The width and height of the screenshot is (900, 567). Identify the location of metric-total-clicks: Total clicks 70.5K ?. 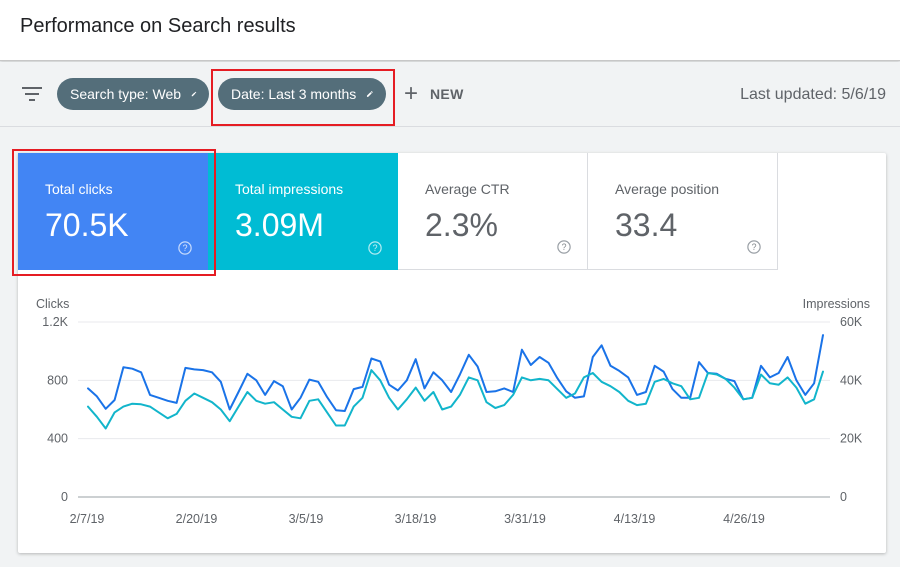
(113, 211).